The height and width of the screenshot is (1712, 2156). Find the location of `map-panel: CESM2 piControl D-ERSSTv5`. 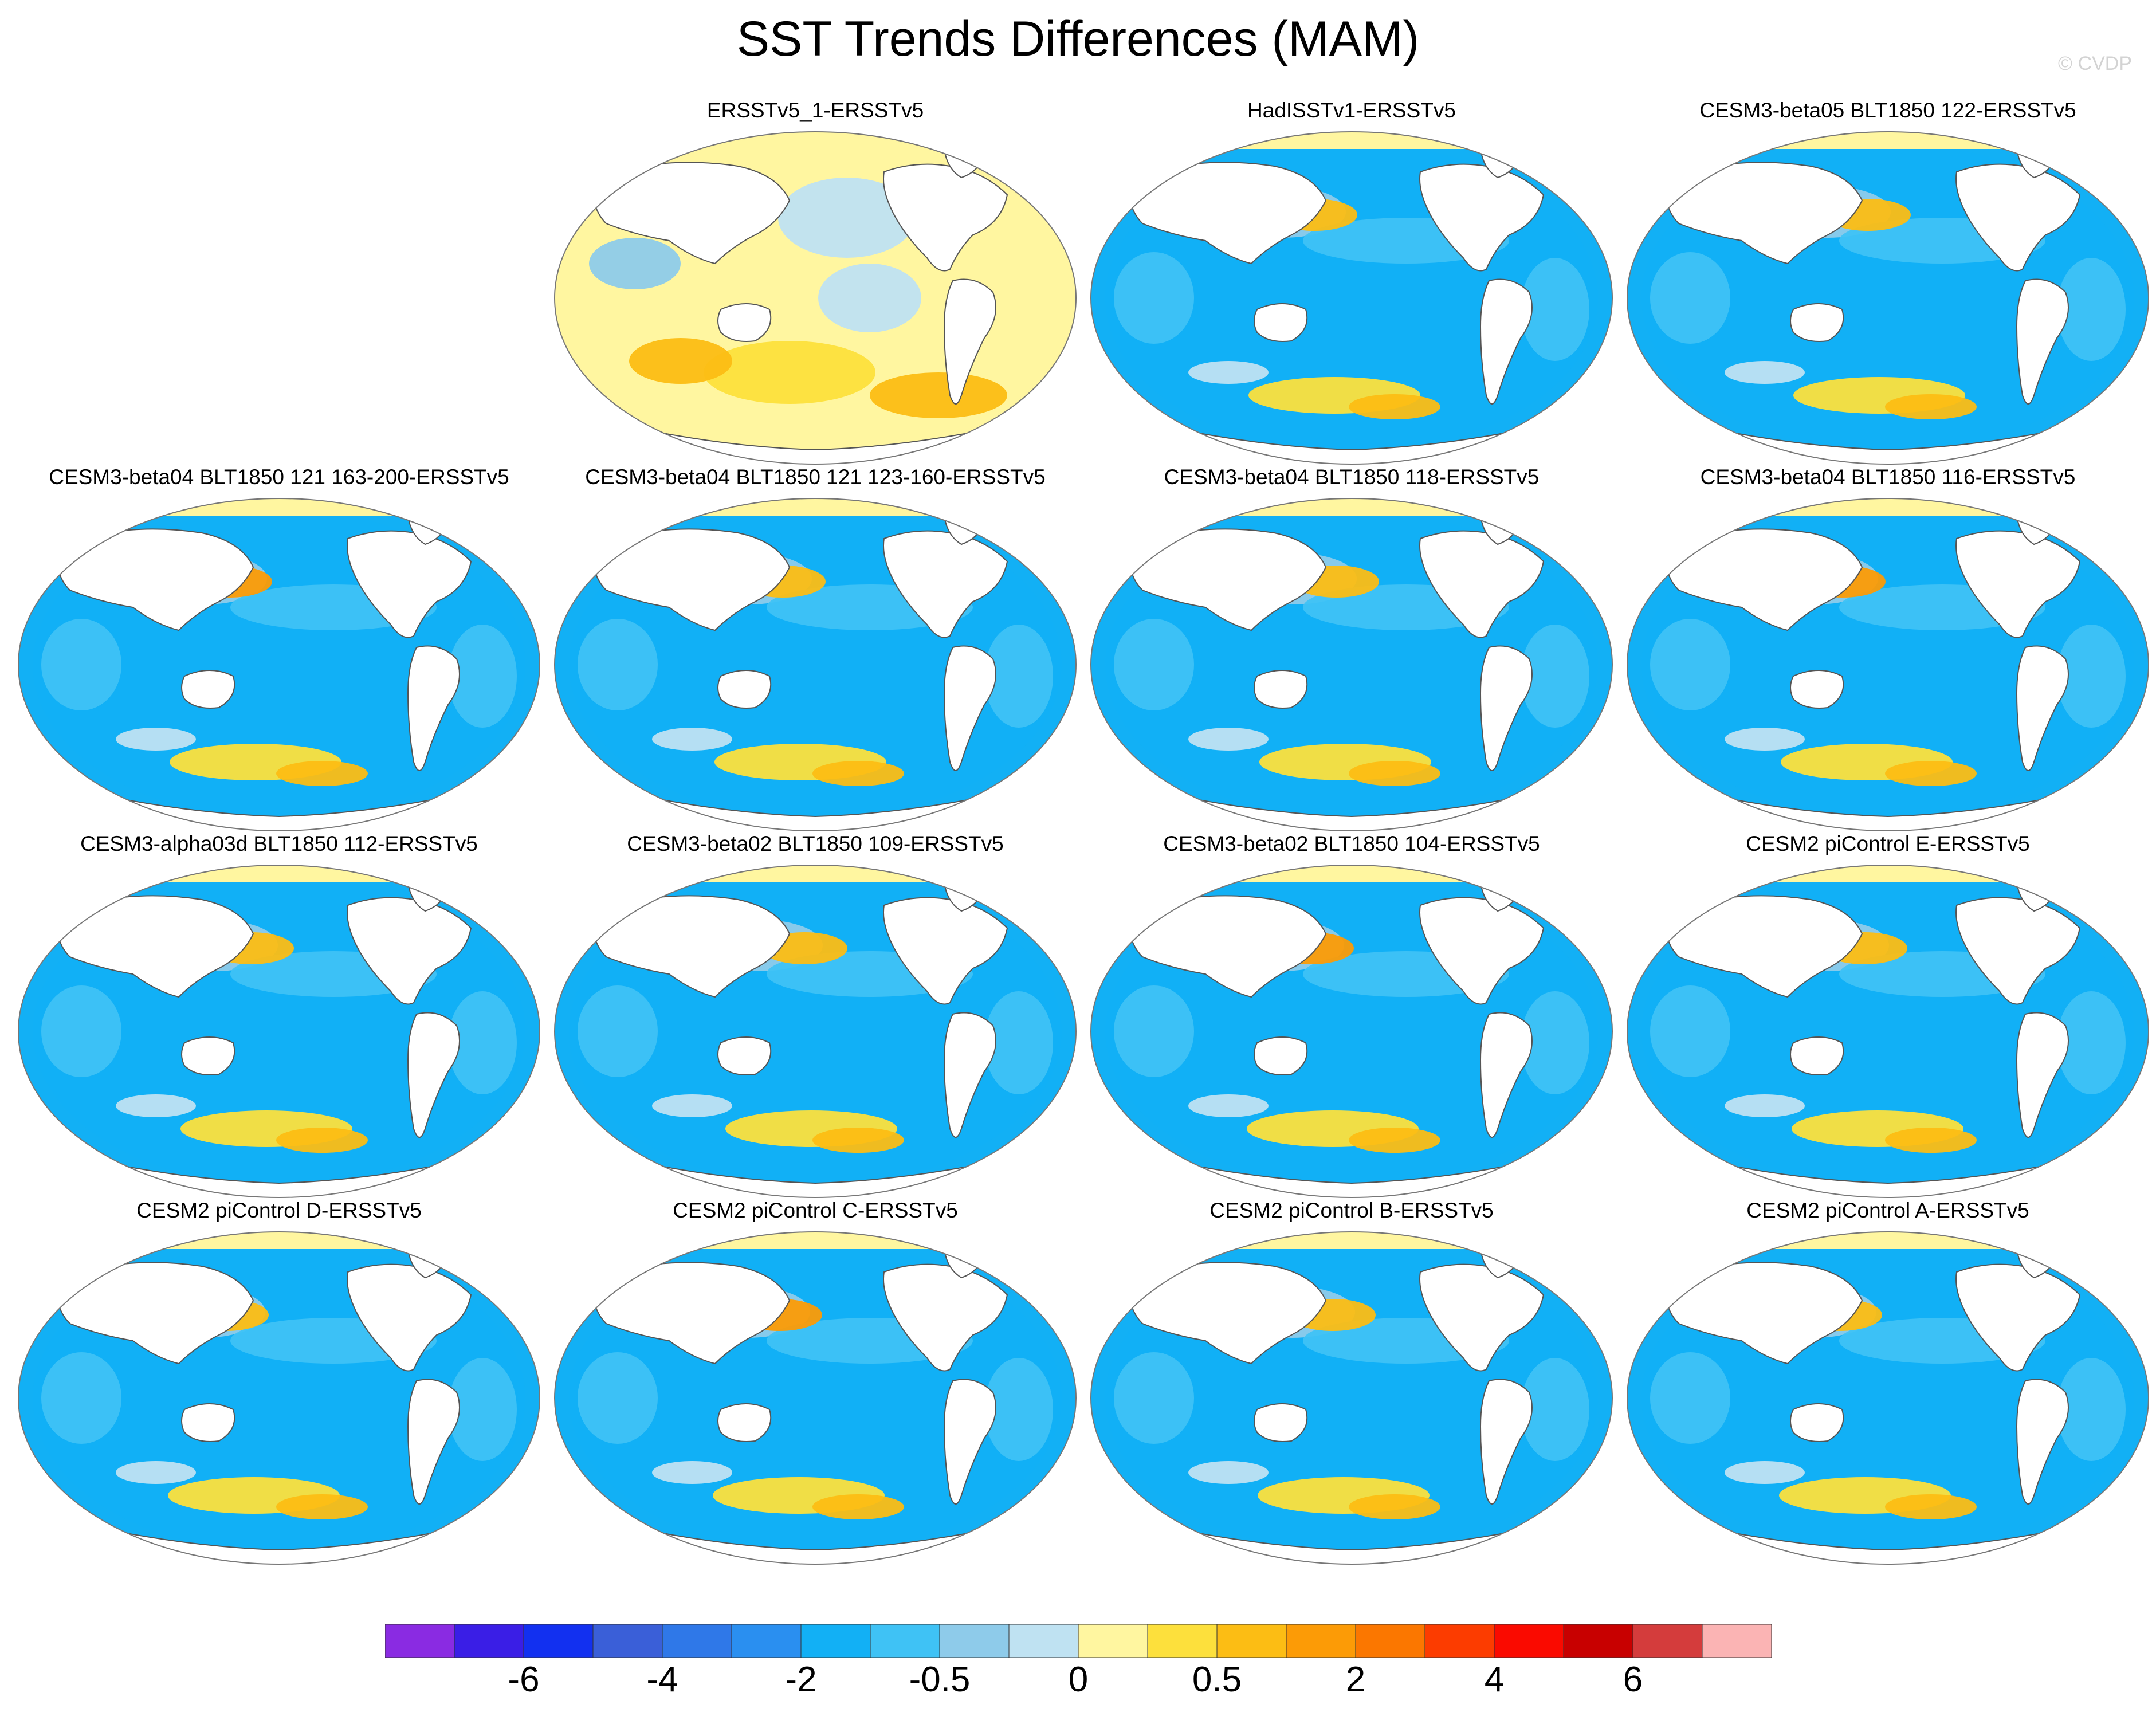

map-panel: CESM2 piControl D-ERSSTv5 is located at coordinates (279, 1386).